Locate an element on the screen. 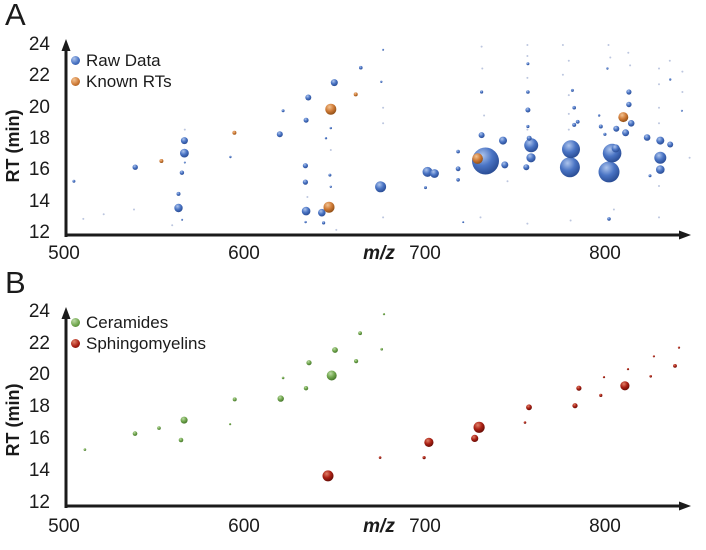 The height and width of the screenshot is (550, 706). panel-b-legend: Ceramides Sphingomyelins is located at coordinates (138, 333).